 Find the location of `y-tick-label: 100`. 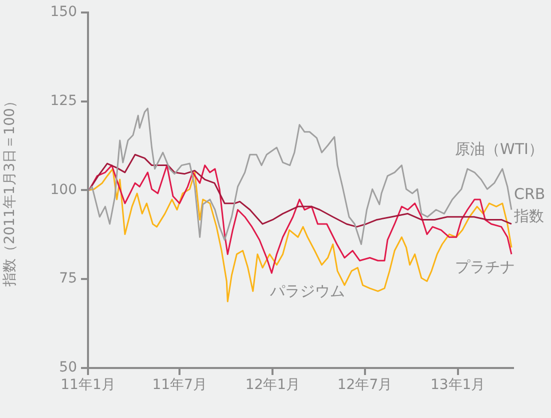

y-tick-label: 100 is located at coordinates (63, 190).